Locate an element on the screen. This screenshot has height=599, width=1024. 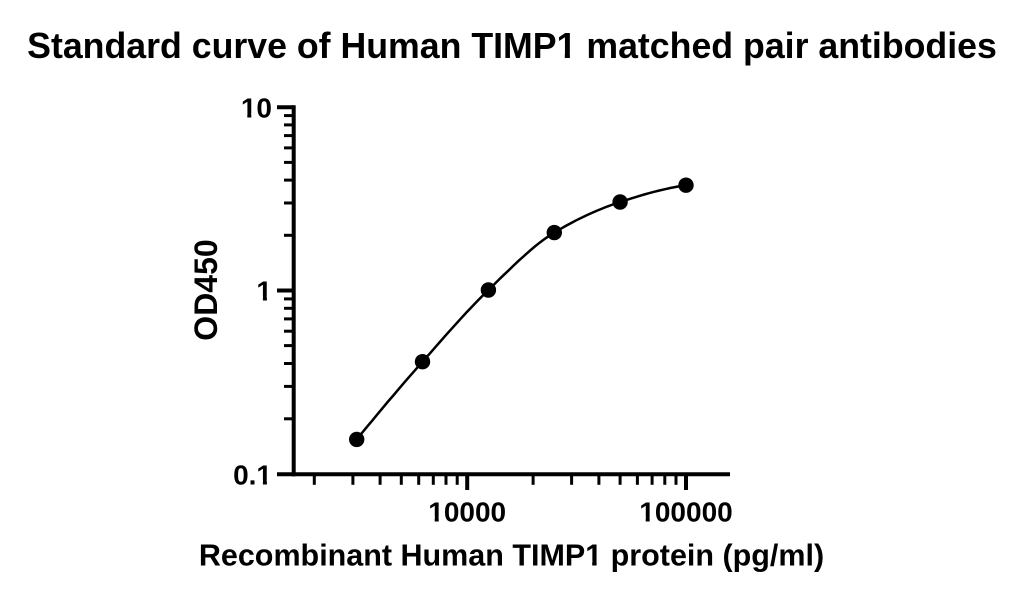
svg-text:Recombinant Human TIMP1 protei: Recombinant Human TIMP1 protein (pg/ml) is located at coordinates (511, 555).